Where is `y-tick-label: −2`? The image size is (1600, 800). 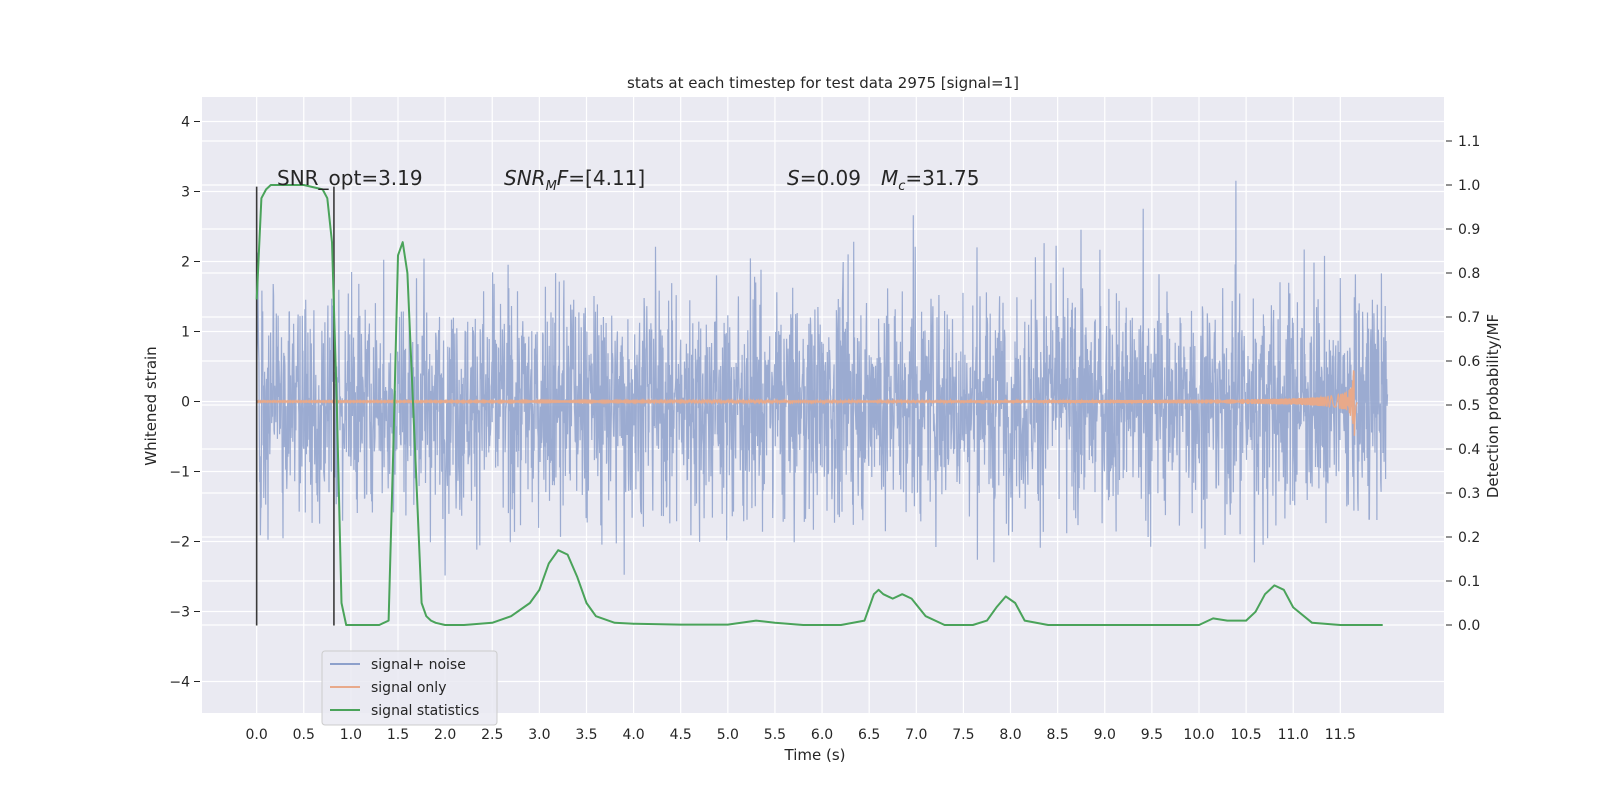
y-tick-label: −2 is located at coordinates (179, 543).